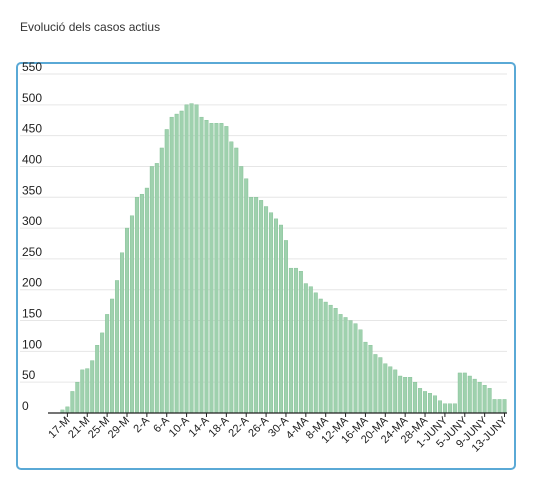 The height and width of the screenshot is (484, 537). What do you see at coordinates (99, 428) in the screenshot?
I see `x-tick-label: 25-M` at bounding box center [99, 428].